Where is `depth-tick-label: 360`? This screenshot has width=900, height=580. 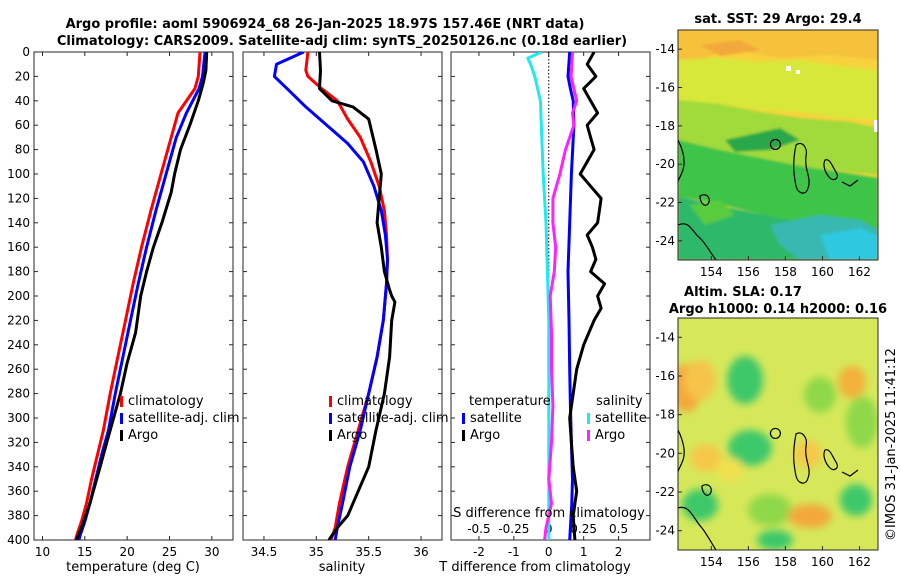
depth-tick-label: 360 is located at coordinates (18, 491).